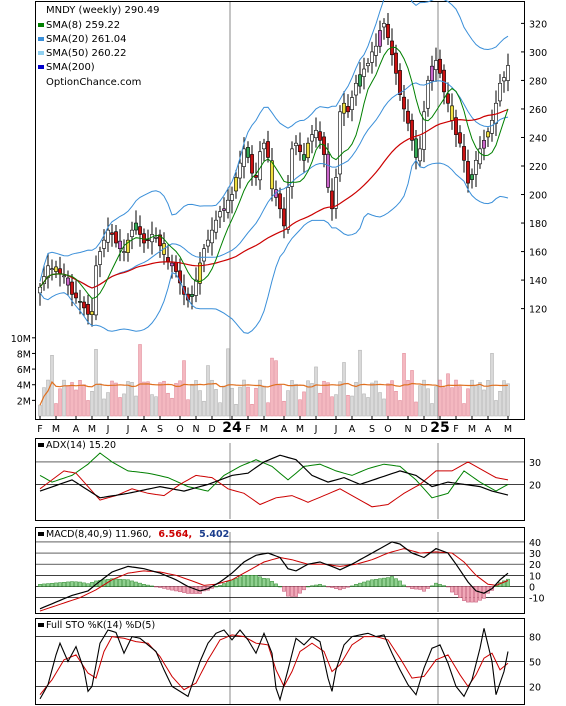 This screenshot has width=566, height=706. I want to click on macd-tick-label: 30, so click(535, 554).